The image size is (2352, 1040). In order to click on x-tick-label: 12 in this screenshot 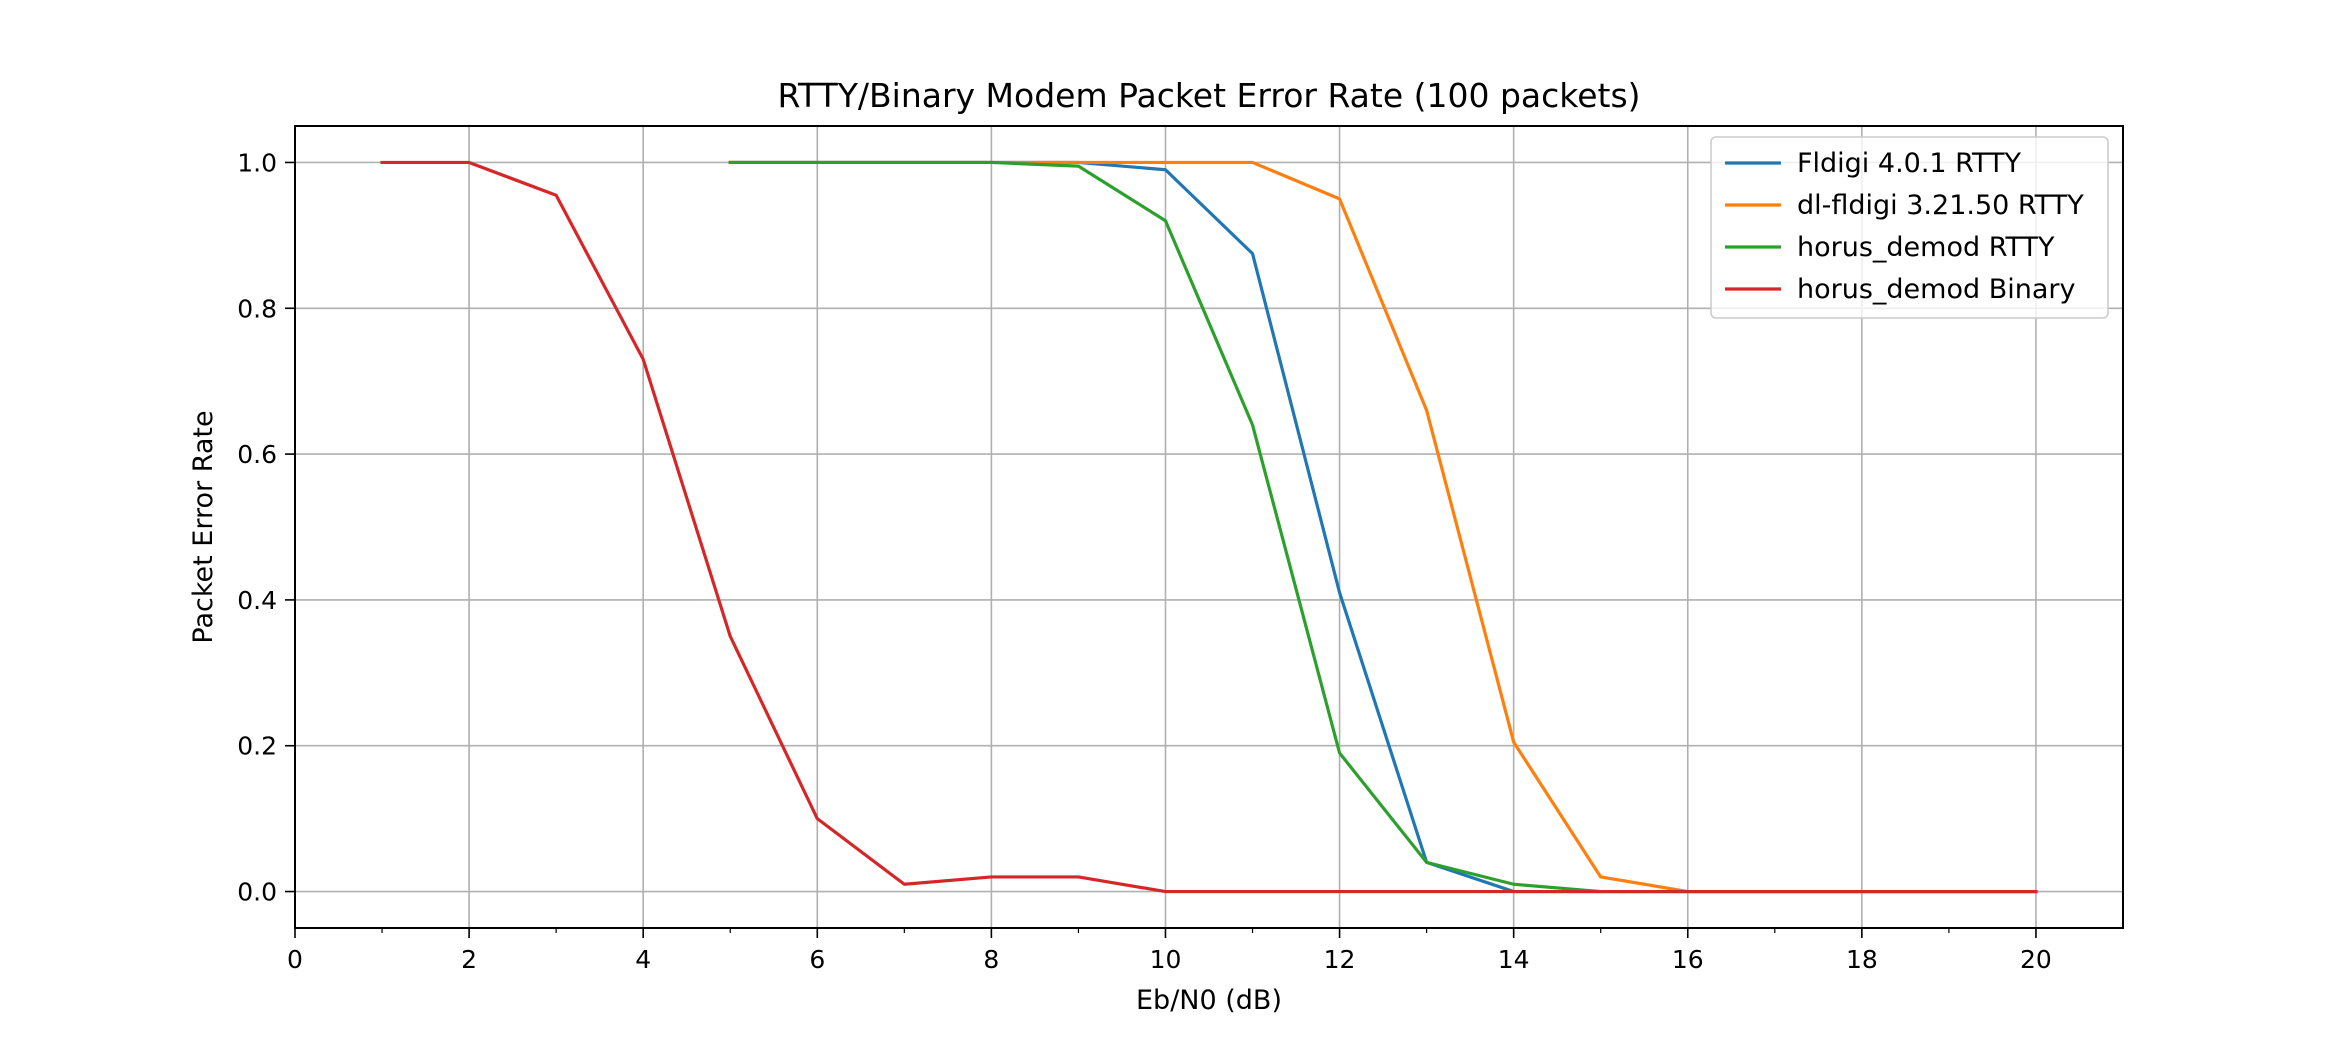, I will do `click(1340, 959)`.